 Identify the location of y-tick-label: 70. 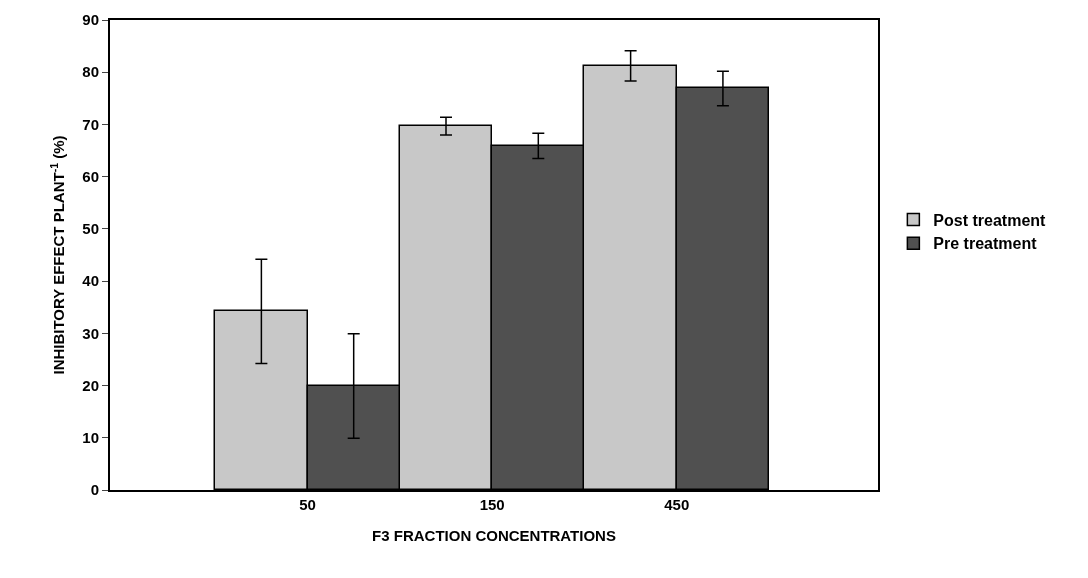
(90, 124).